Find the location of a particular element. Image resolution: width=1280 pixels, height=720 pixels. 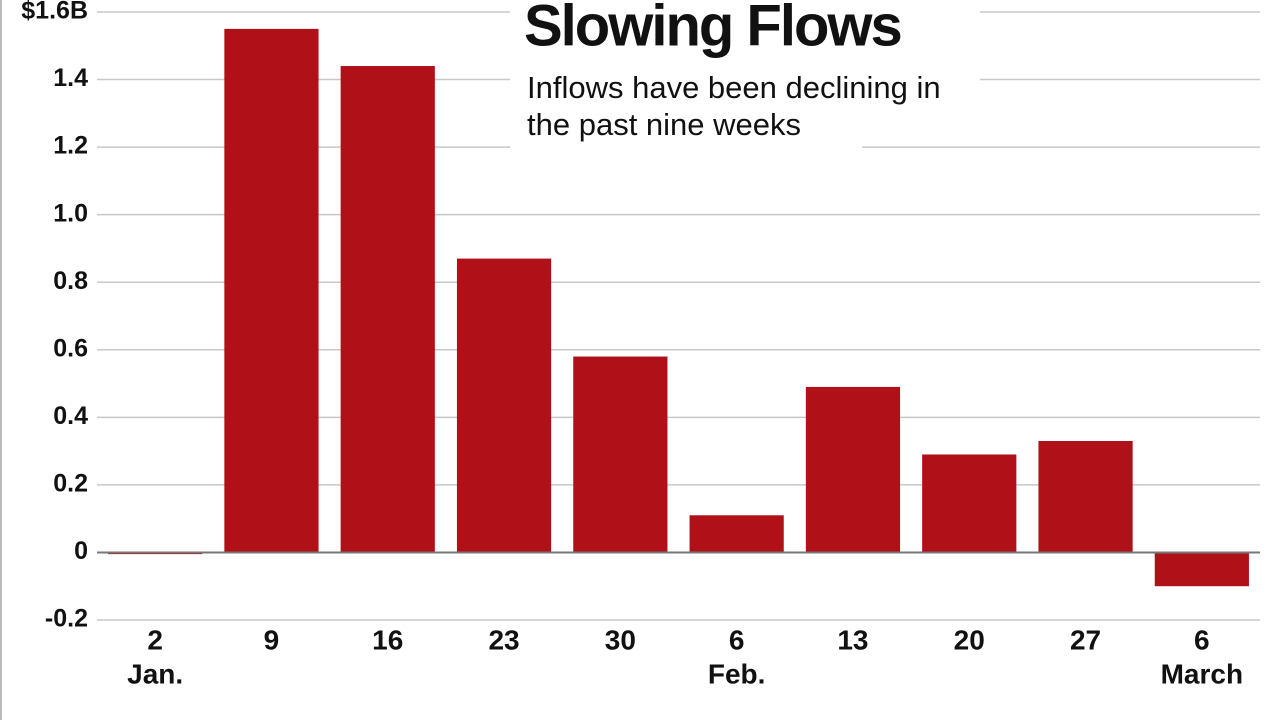

y-tick-label: 0.6 is located at coordinates (70, 348).